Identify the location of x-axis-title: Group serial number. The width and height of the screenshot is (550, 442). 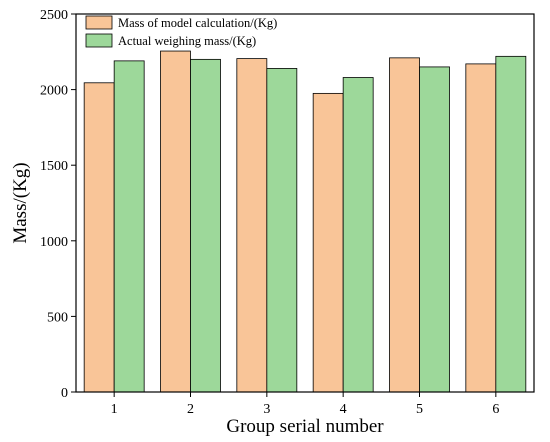
(305, 426).